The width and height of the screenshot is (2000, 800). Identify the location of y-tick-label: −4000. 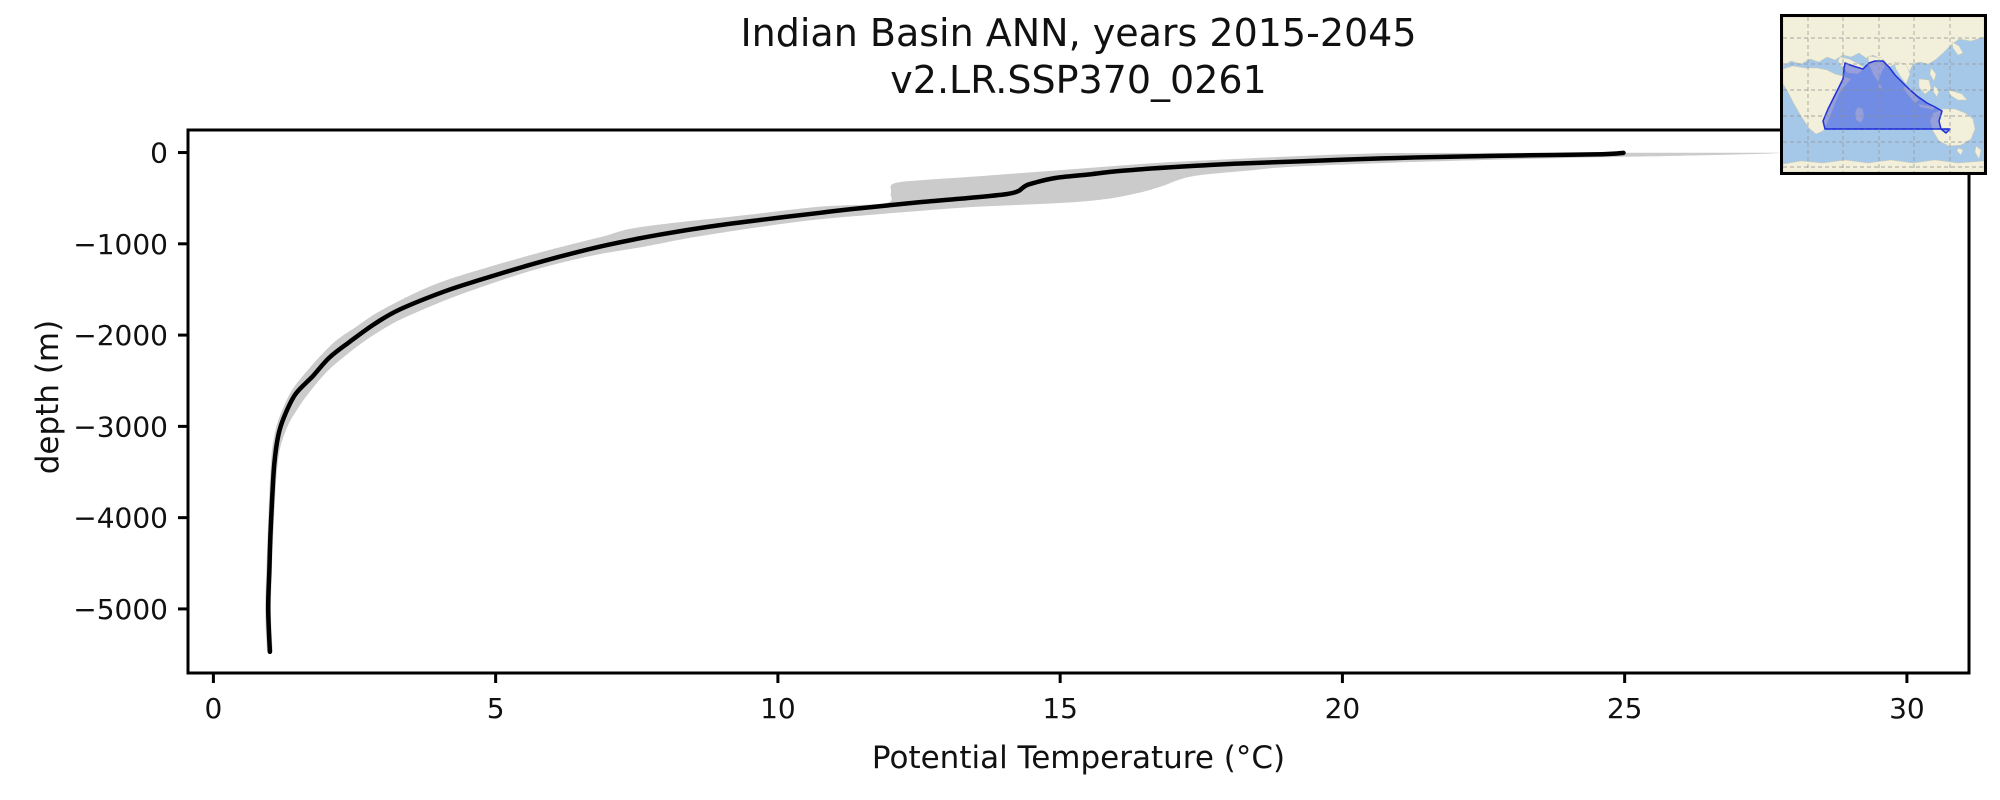
(120, 518).